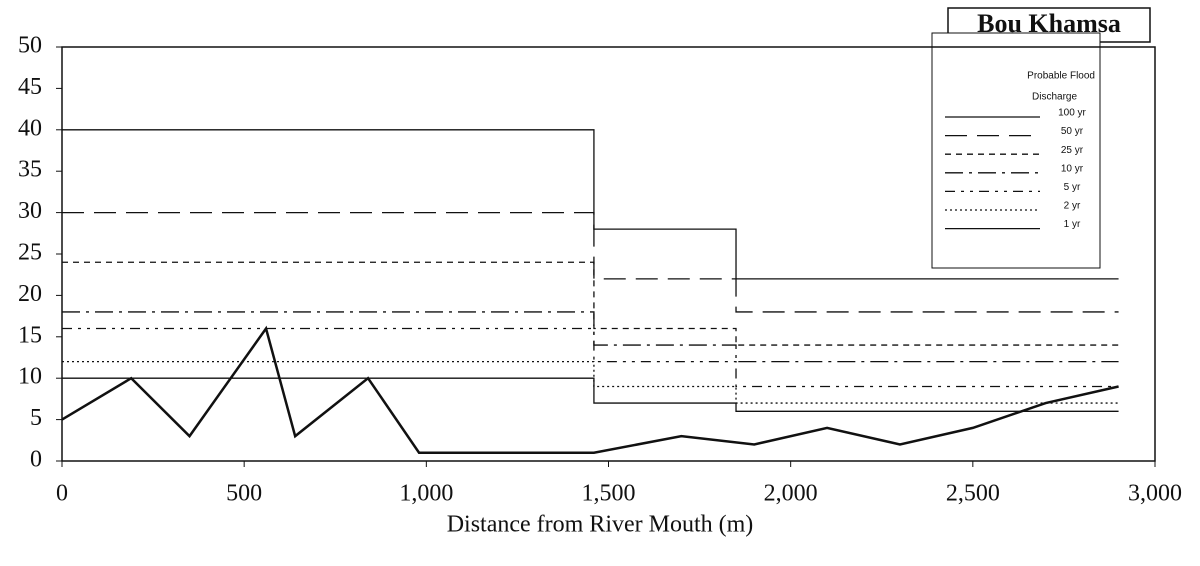 The image size is (1200, 566). Describe the element at coordinates (244, 494) in the screenshot. I see `x-tick-label: 500` at that location.